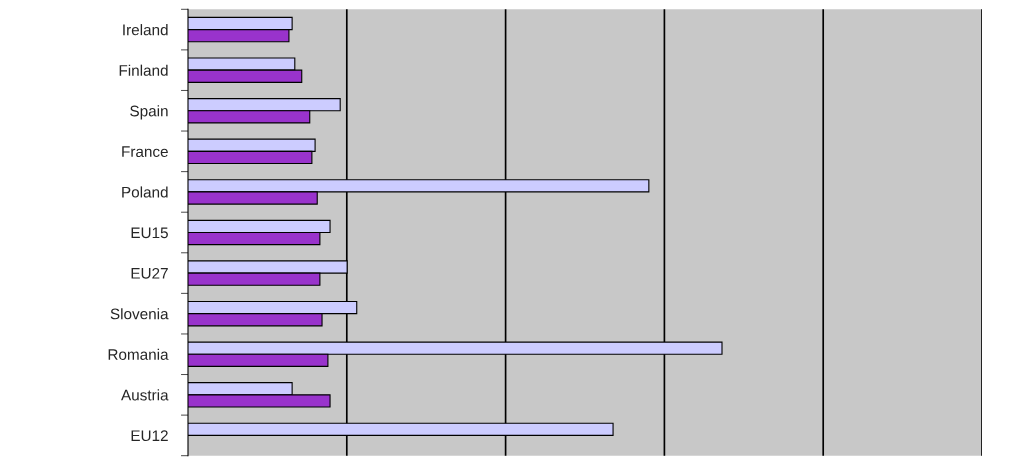 The height and width of the screenshot is (465, 1024). I want to click on y-tick-label: EU15, so click(149, 233).